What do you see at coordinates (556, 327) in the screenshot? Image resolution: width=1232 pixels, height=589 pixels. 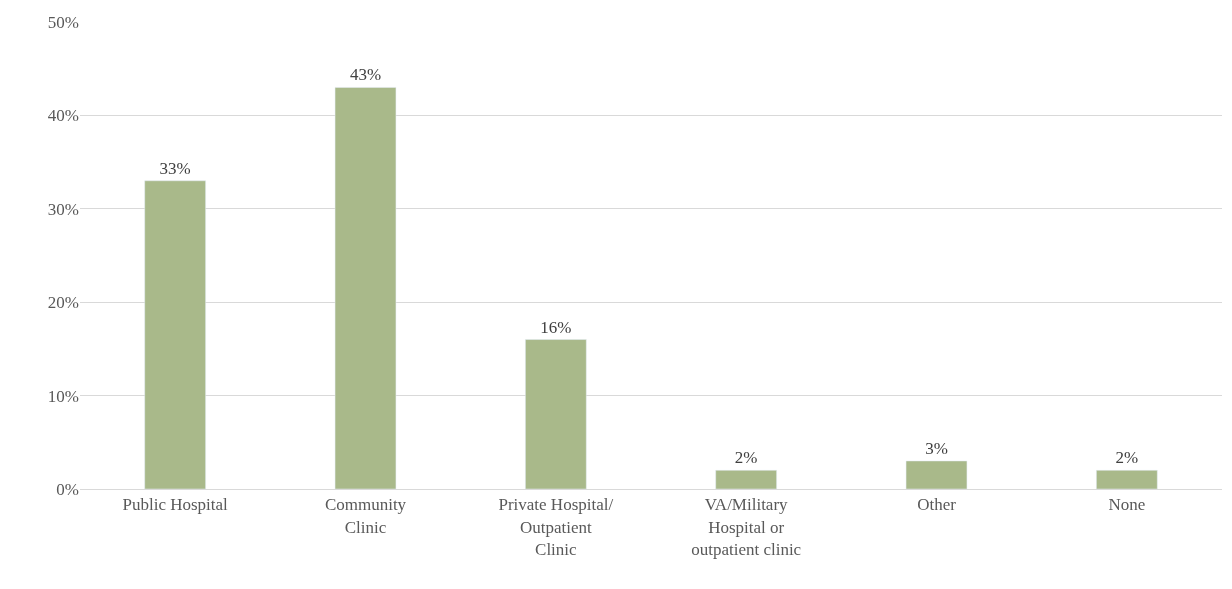 I see `data-label: 16%` at bounding box center [556, 327].